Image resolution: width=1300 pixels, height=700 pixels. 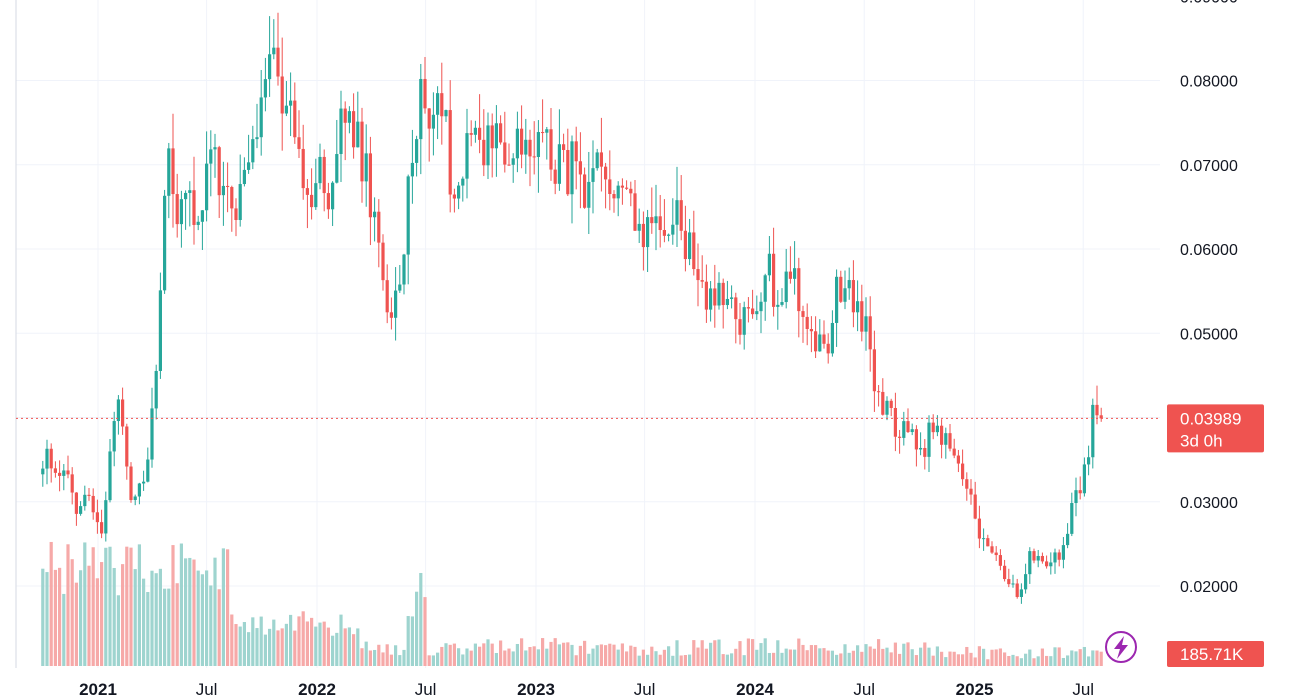 I want to click on y-tick-label: 0.09000, so click(x=1209, y=3).